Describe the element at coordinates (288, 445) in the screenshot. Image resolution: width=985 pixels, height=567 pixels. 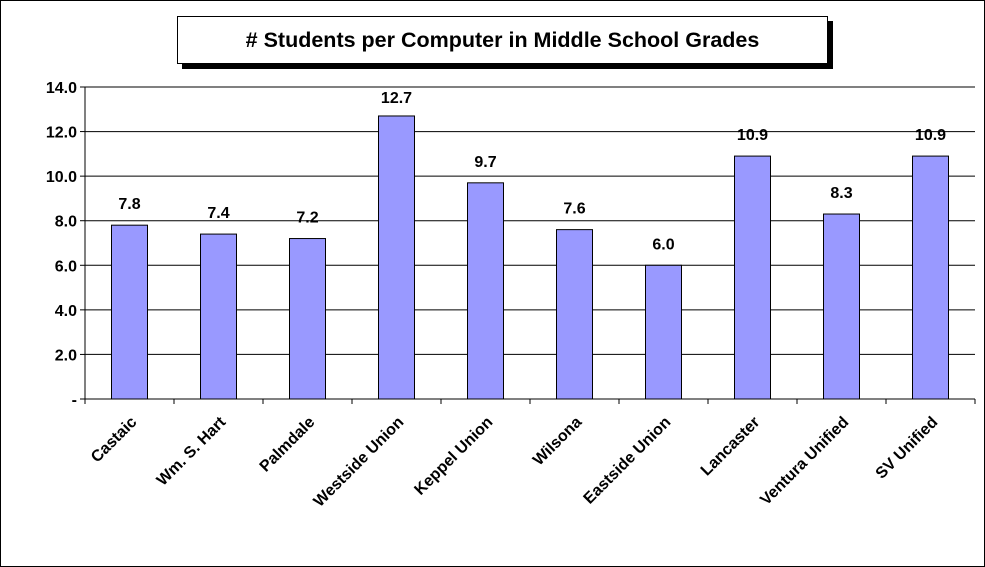
I see `x-category-label: Palmdale` at that location.